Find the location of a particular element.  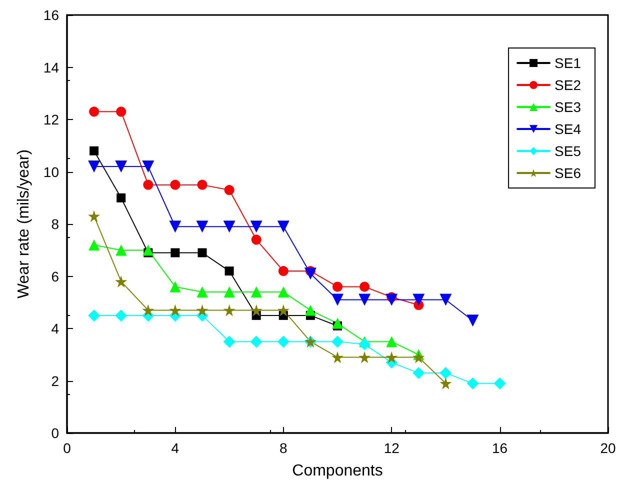

x-axis-title: Components is located at coordinates (337, 471).